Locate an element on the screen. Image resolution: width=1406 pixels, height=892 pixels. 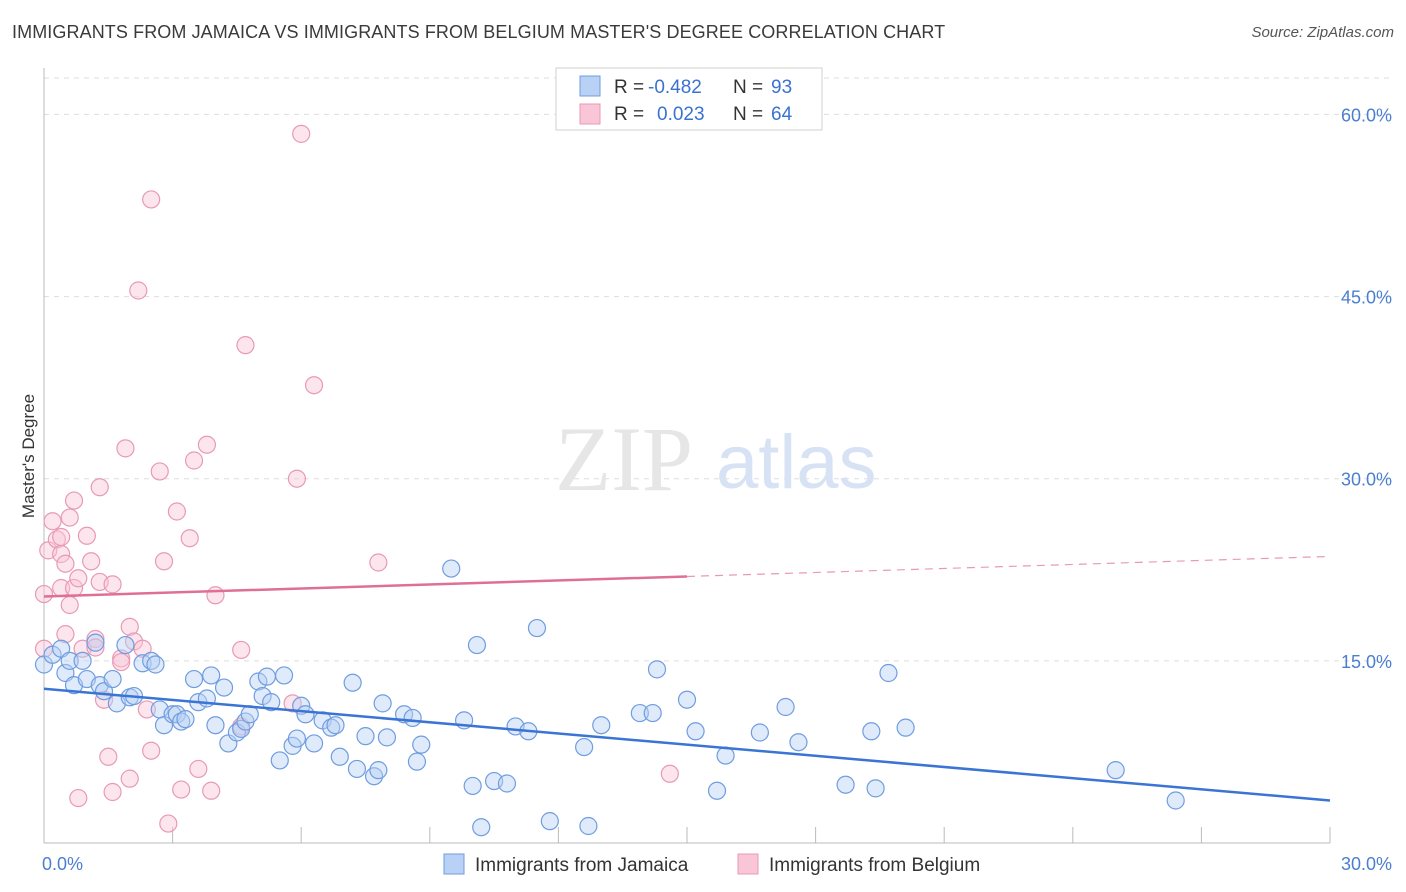
trend-line-belgium is located at coordinates (365, 586).